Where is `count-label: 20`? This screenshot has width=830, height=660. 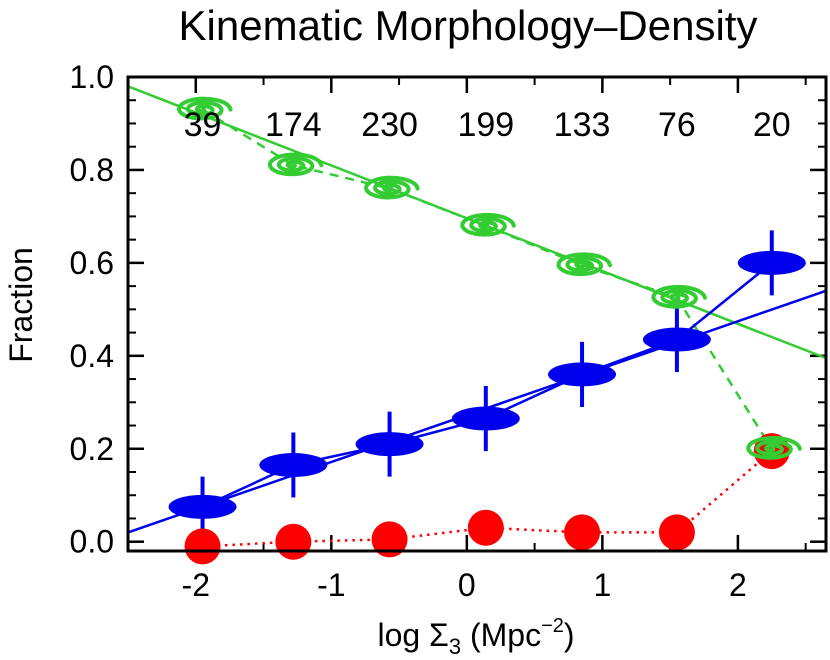
count-label: 20 is located at coordinates (772, 125).